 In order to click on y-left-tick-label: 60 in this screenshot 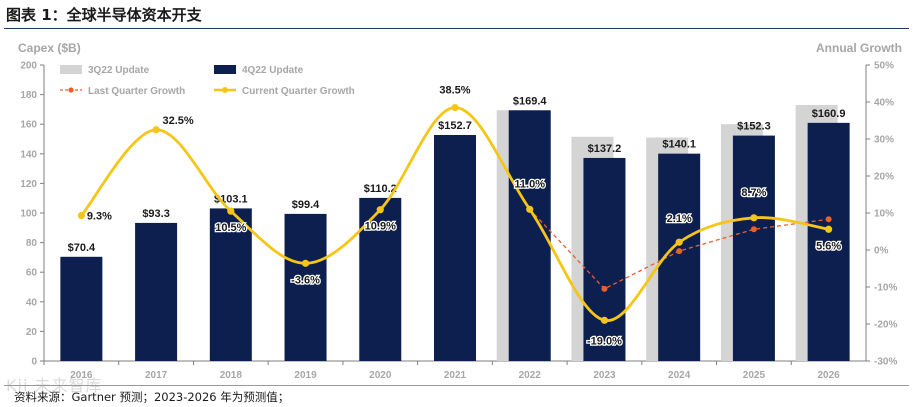, I will do `click(32, 273)`.